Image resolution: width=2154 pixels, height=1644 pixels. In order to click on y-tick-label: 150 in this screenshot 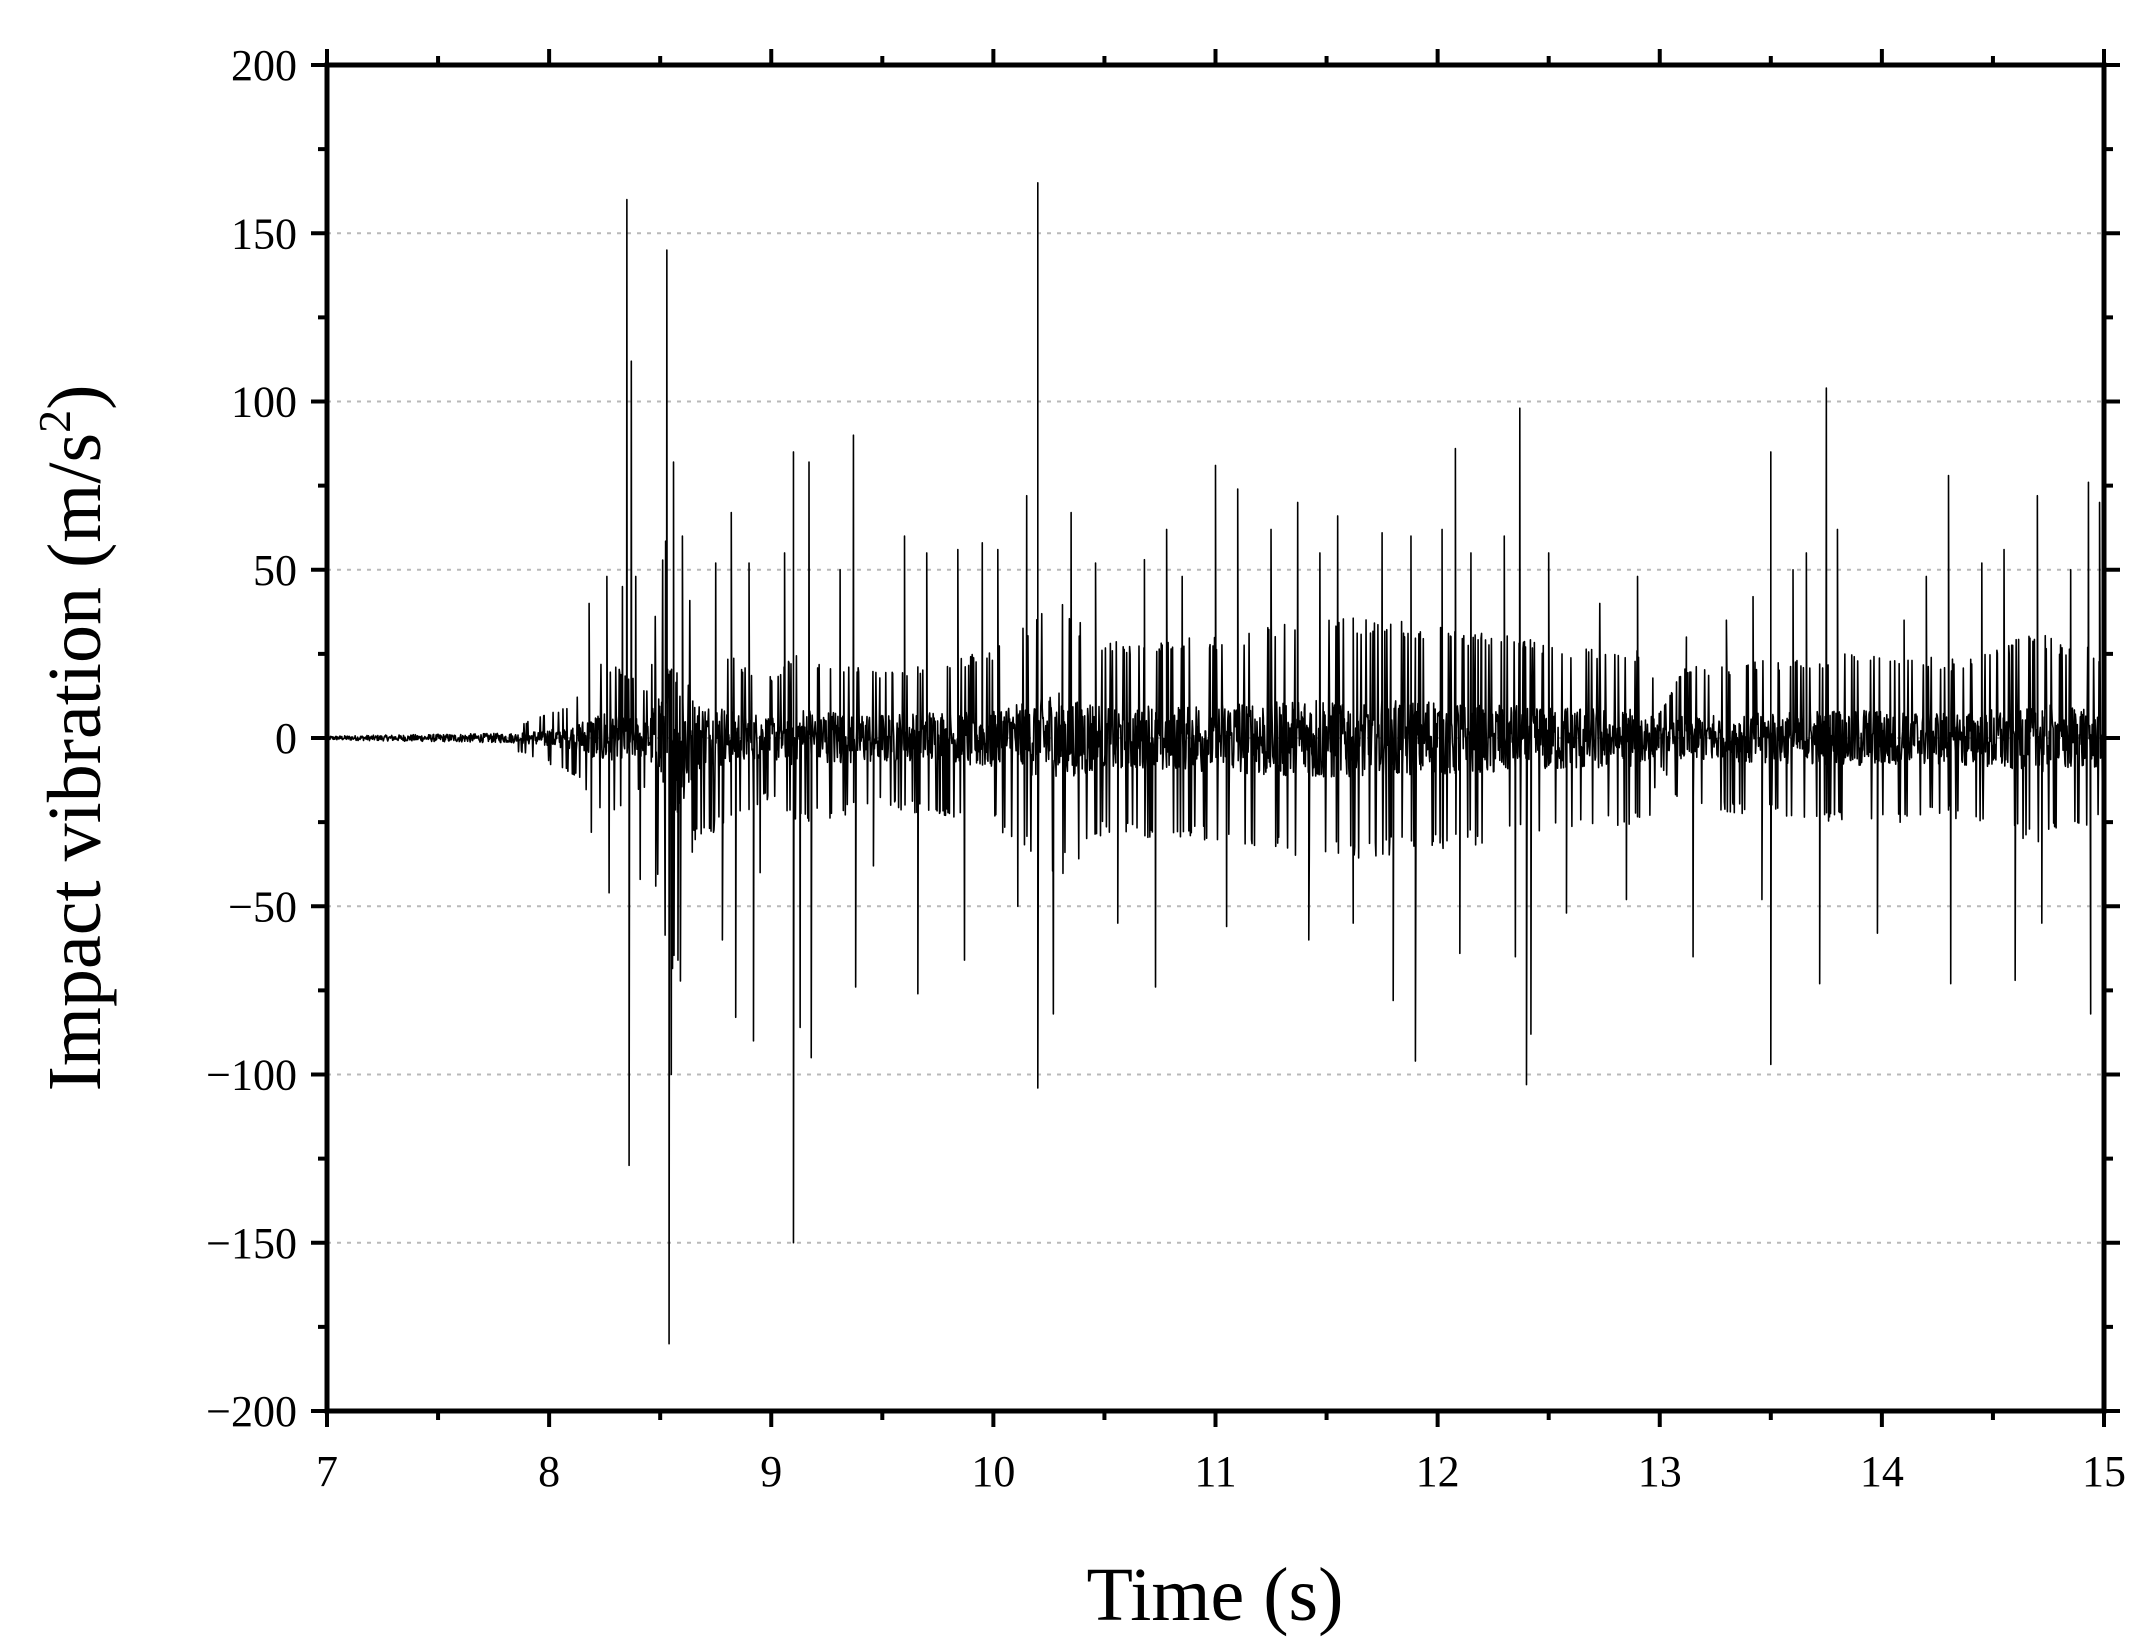, I will do `click(264, 233)`.